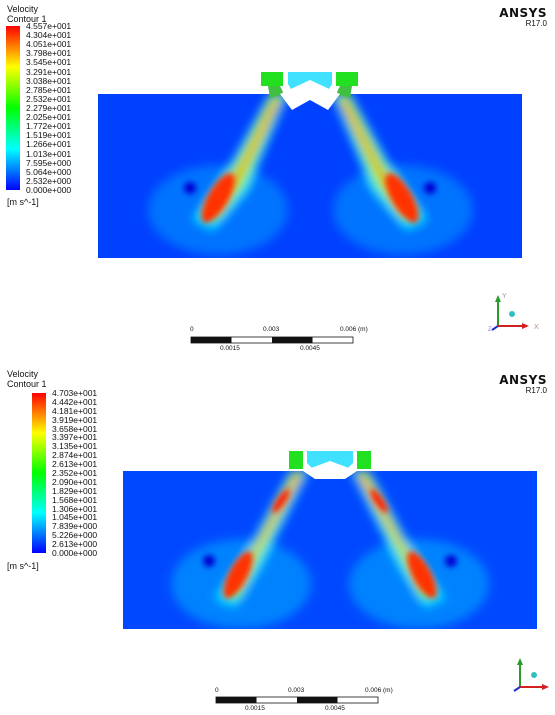 The image size is (555, 715). Describe the element at coordinates (49, 71) in the screenshot. I see `legend-tick-label: 3.291e+001` at that location.